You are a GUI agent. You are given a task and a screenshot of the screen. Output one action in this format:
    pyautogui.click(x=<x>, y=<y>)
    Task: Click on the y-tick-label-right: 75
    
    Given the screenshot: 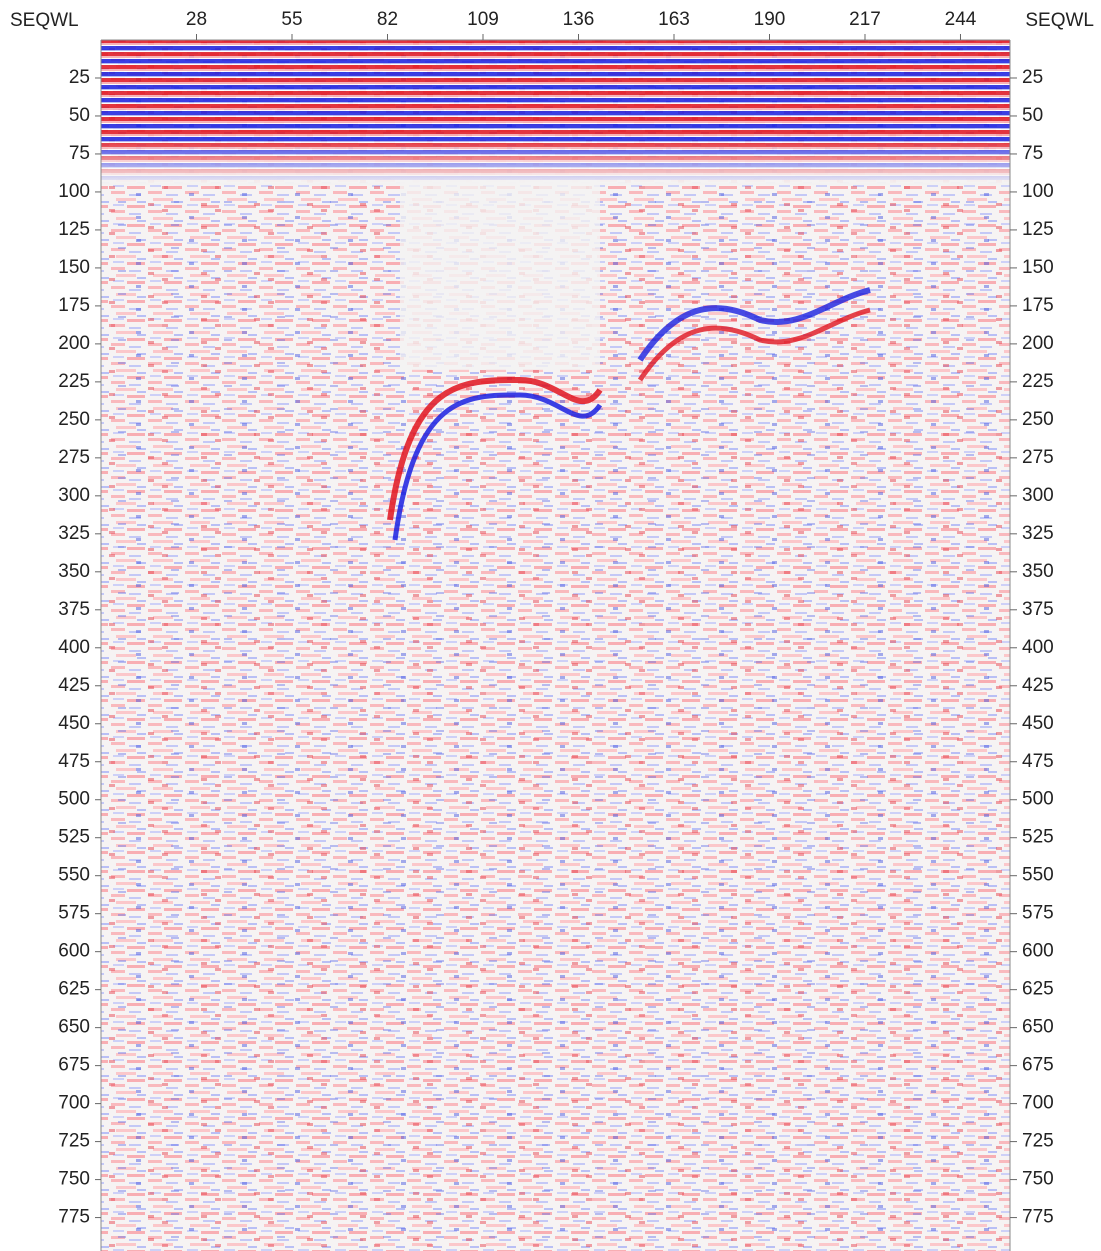 What is the action you would take?
    pyautogui.click(x=1032, y=153)
    